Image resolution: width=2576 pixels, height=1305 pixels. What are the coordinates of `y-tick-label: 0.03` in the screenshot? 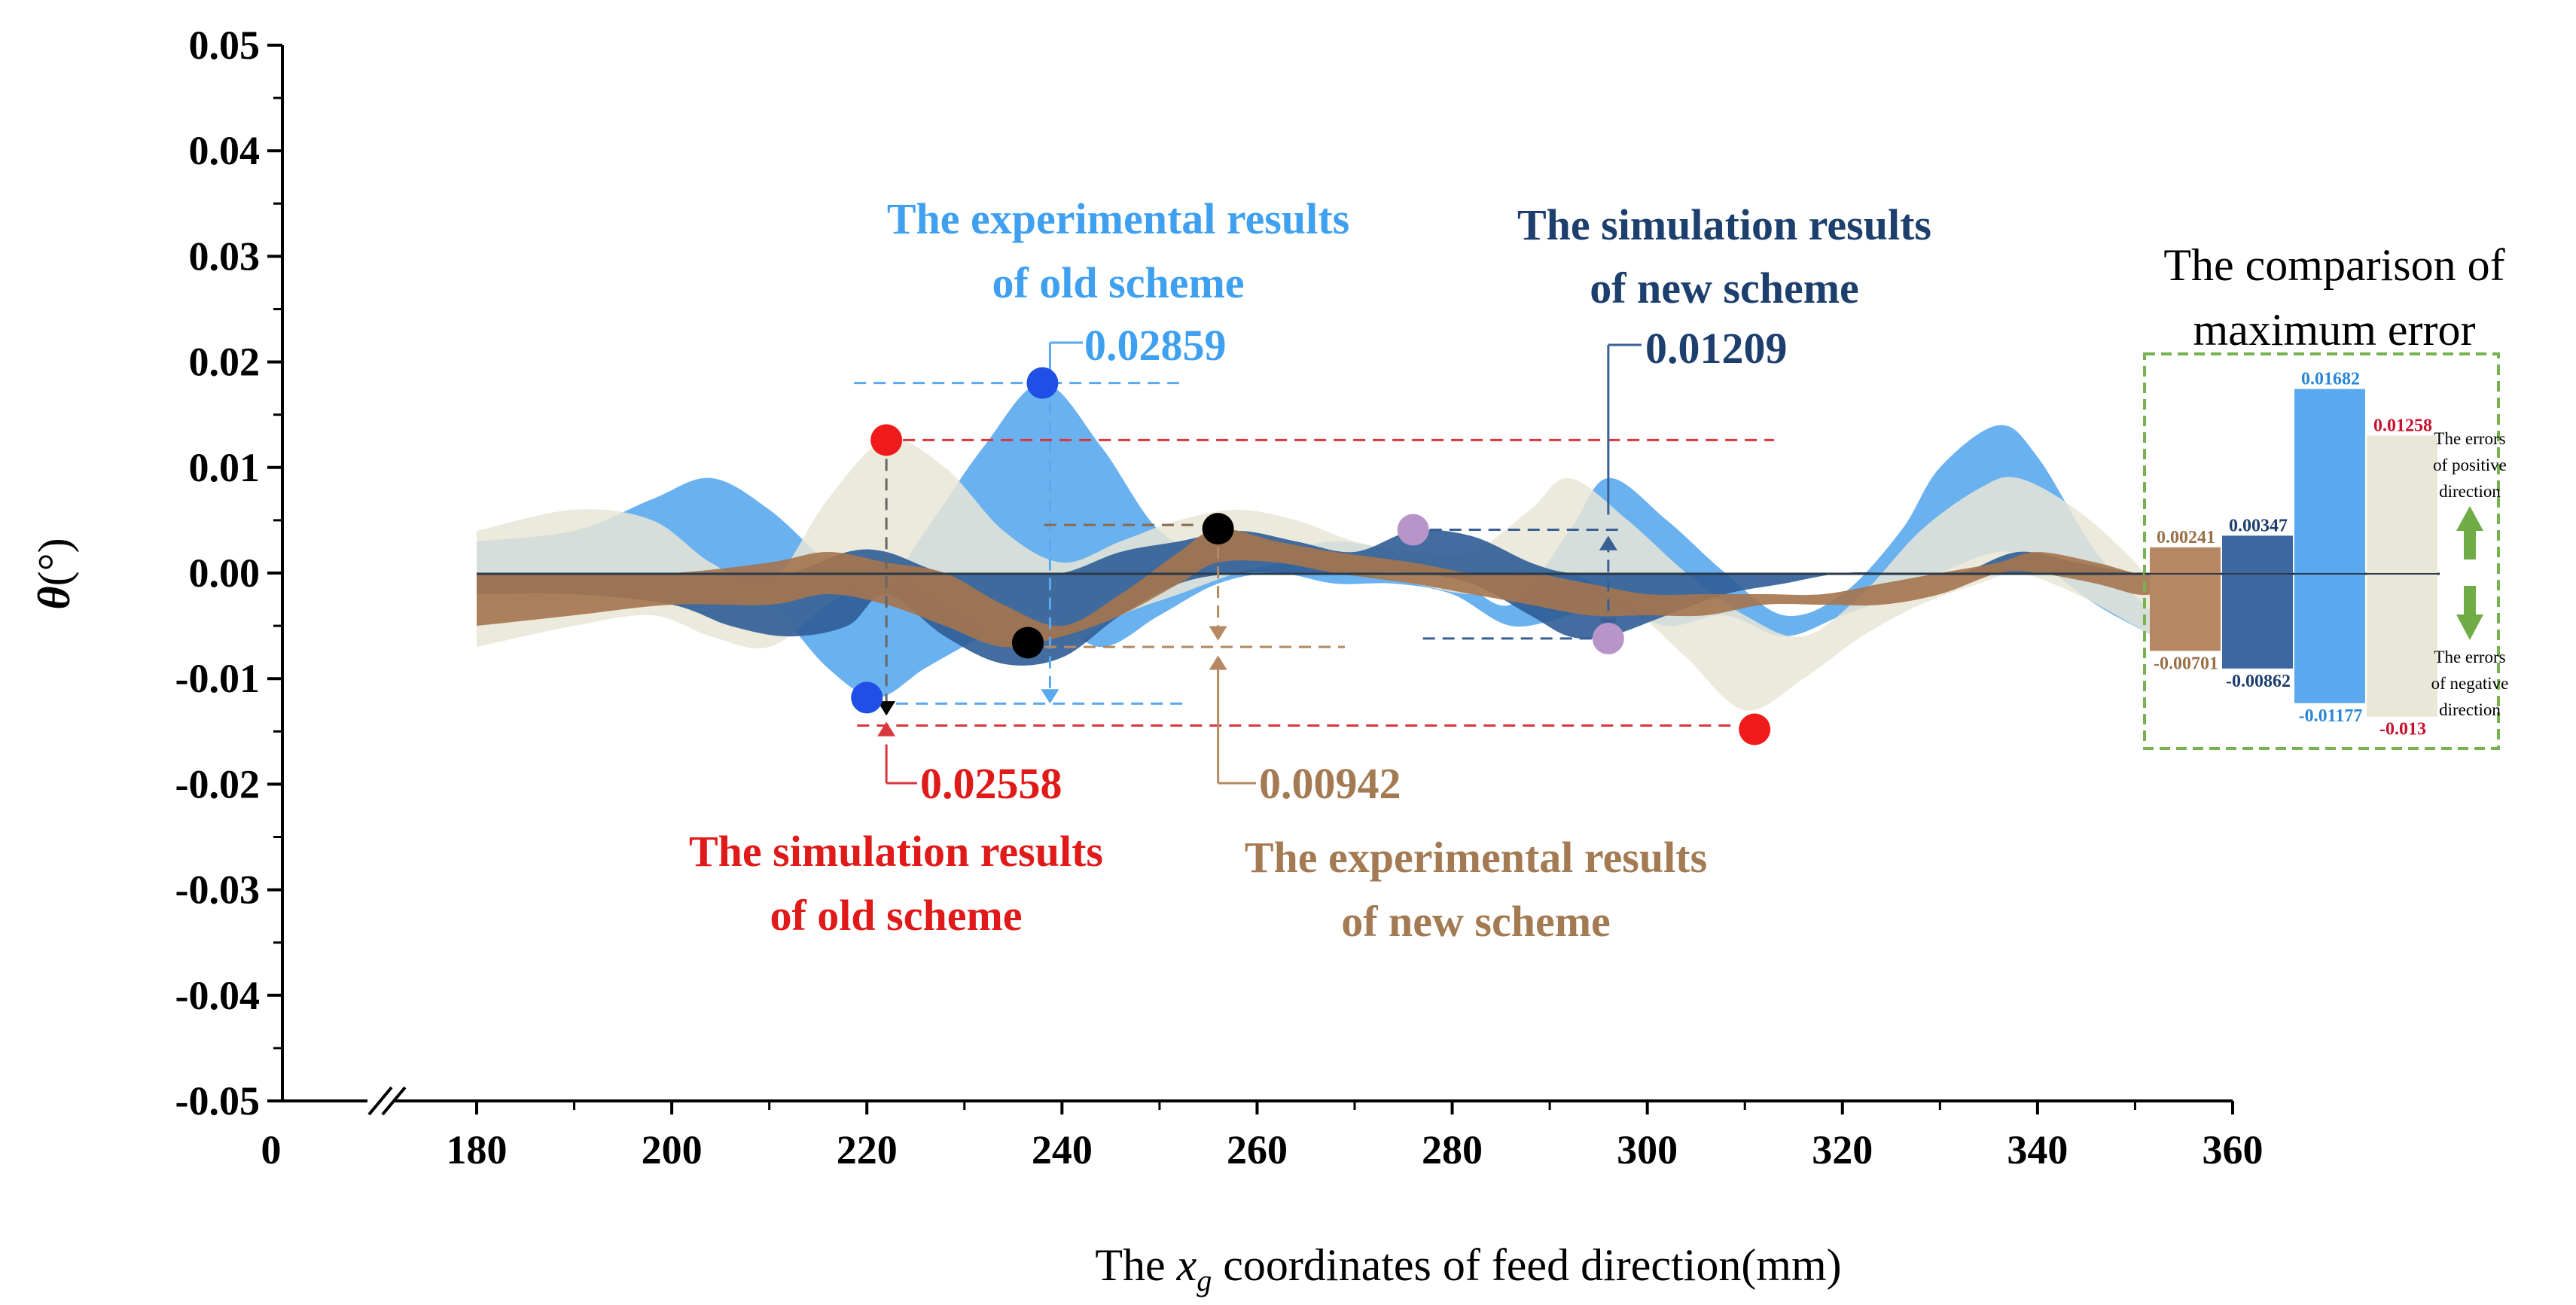 It's located at (225, 256).